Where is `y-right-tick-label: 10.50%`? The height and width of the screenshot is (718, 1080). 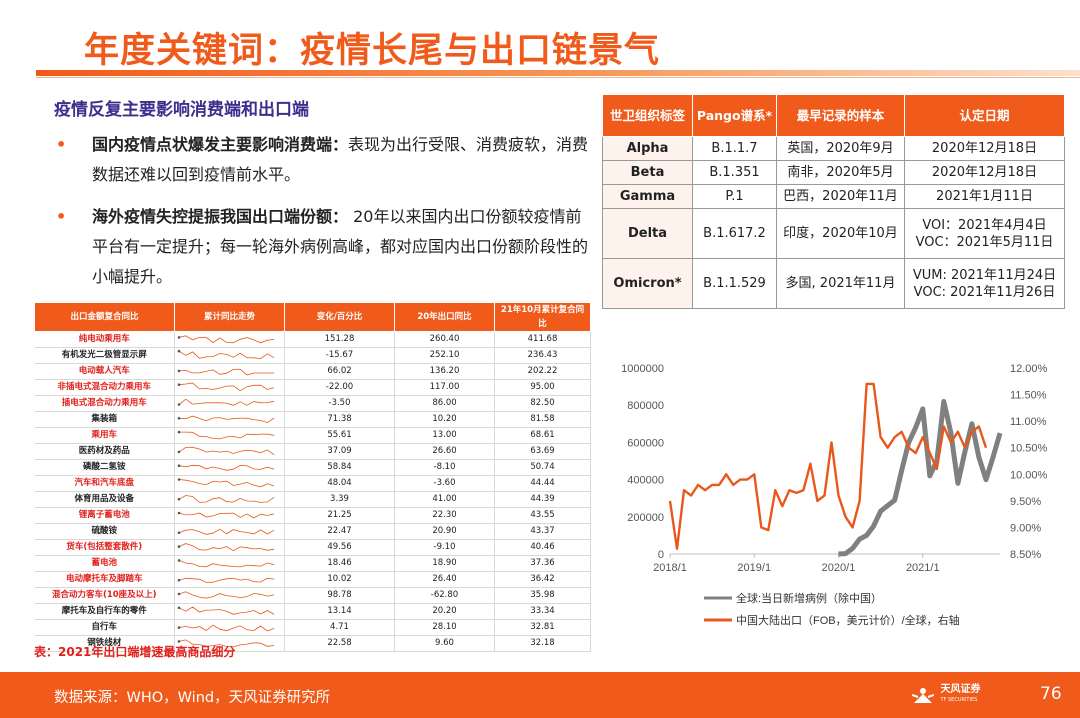
y-right-tick-label: 10.50% is located at coordinates (1029, 449).